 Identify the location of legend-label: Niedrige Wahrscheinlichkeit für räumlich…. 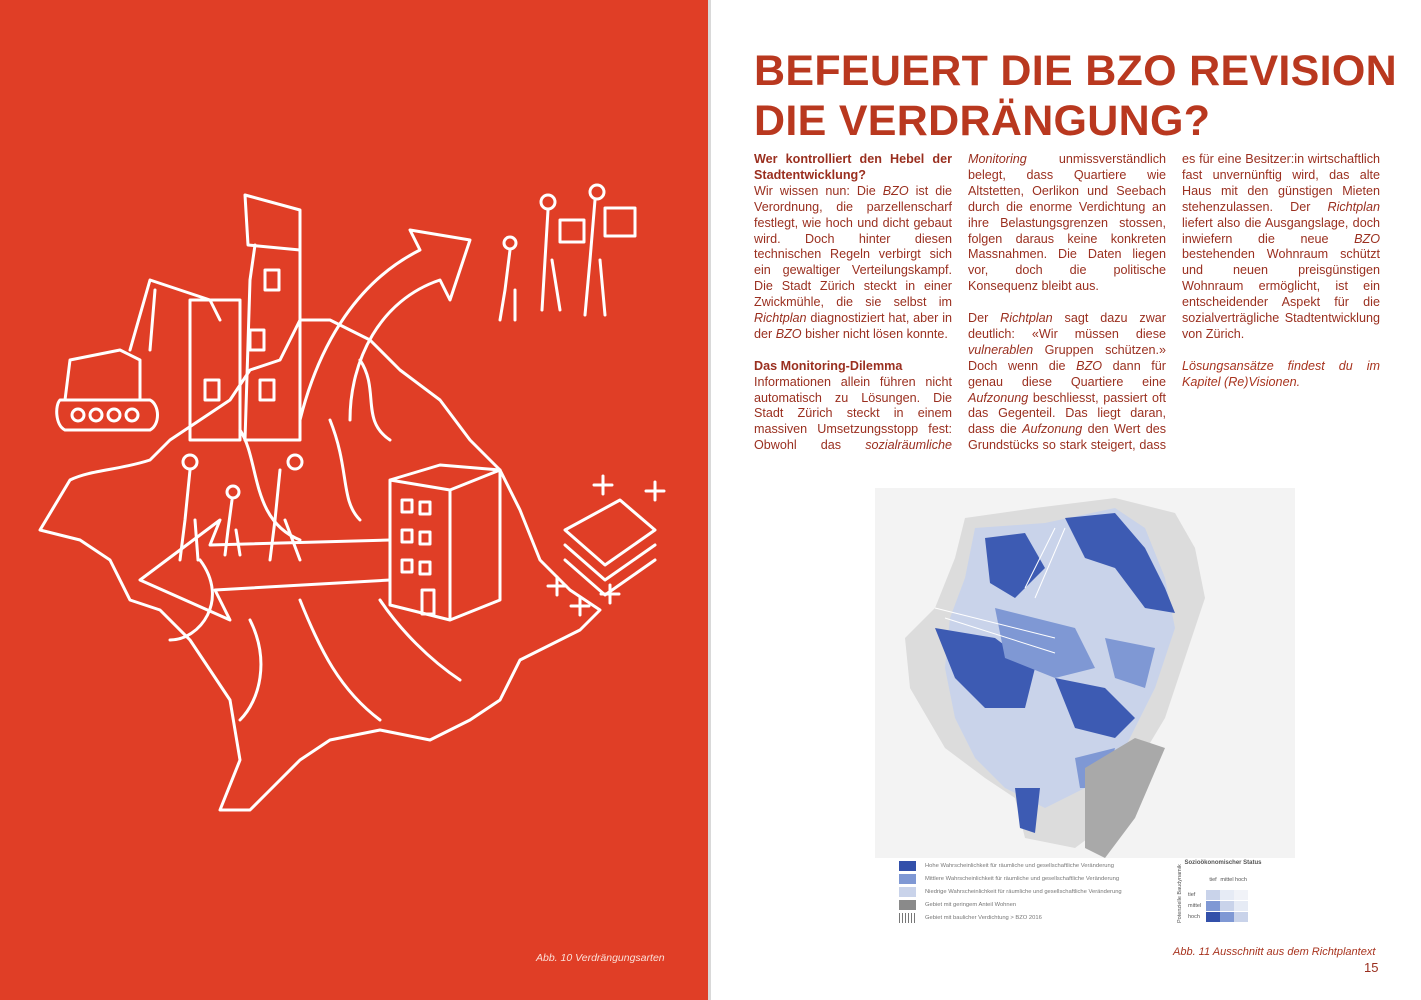
(1023, 892).